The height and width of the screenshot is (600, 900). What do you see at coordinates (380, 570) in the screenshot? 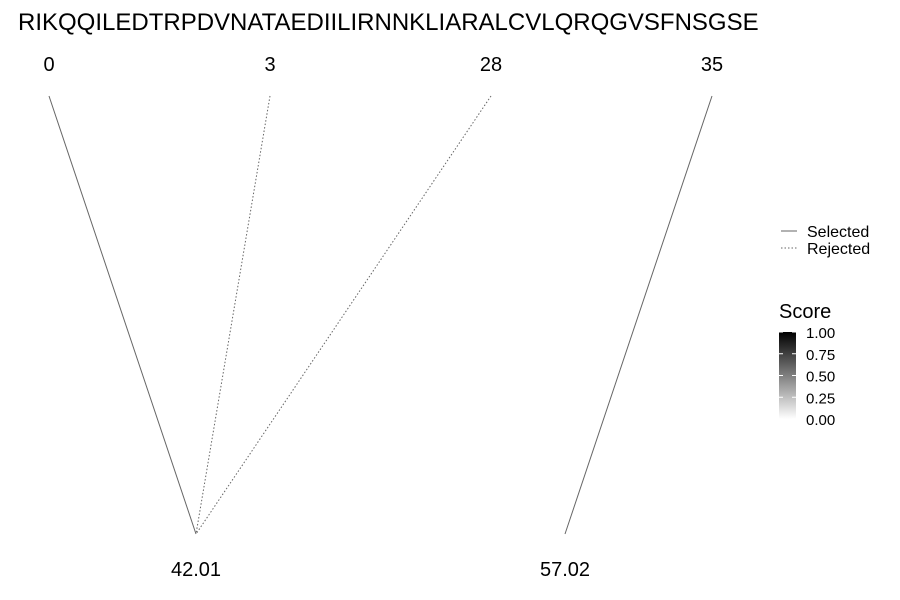
I see `bottom-node-labels: 42.01 57.02` at bounding box center [380, 570].